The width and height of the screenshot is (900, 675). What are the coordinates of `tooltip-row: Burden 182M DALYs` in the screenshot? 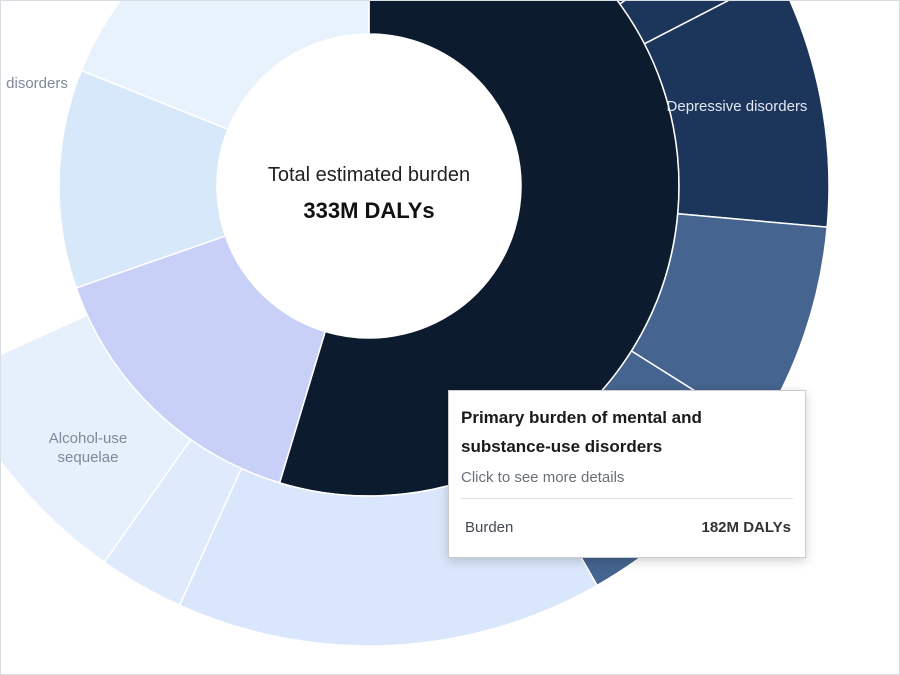 It's located at (627, 517).